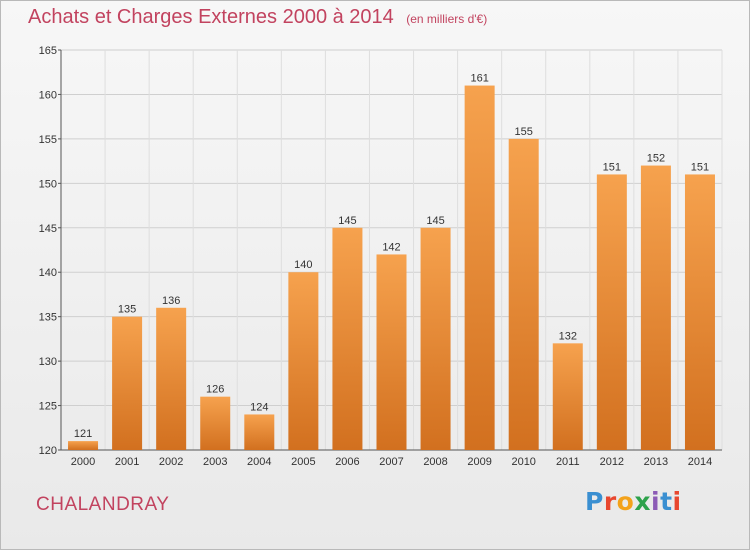 The image size is (750, 550). Describe the element at coordinates (48, 95) in the screenshot. I see `y-tick-label: 160` at that location.